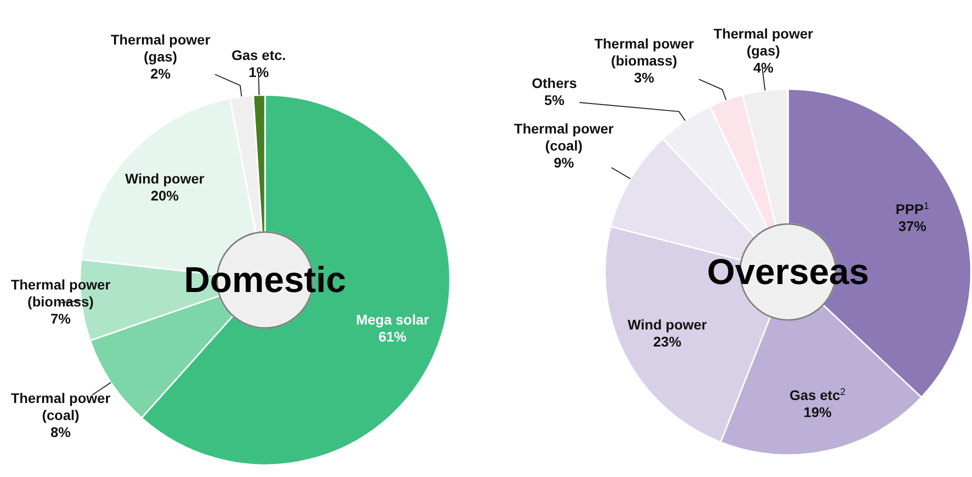  I want to click on data-label: 8%, so click(61, 432).